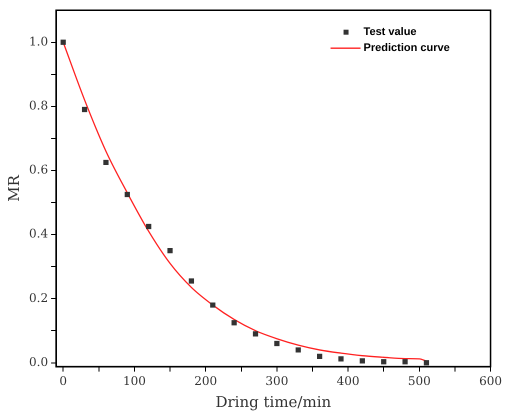  What do you see at coordinates (390, 32) in the screenshot?
I see `legend-label: Test value` at bounding box center [390, 32].